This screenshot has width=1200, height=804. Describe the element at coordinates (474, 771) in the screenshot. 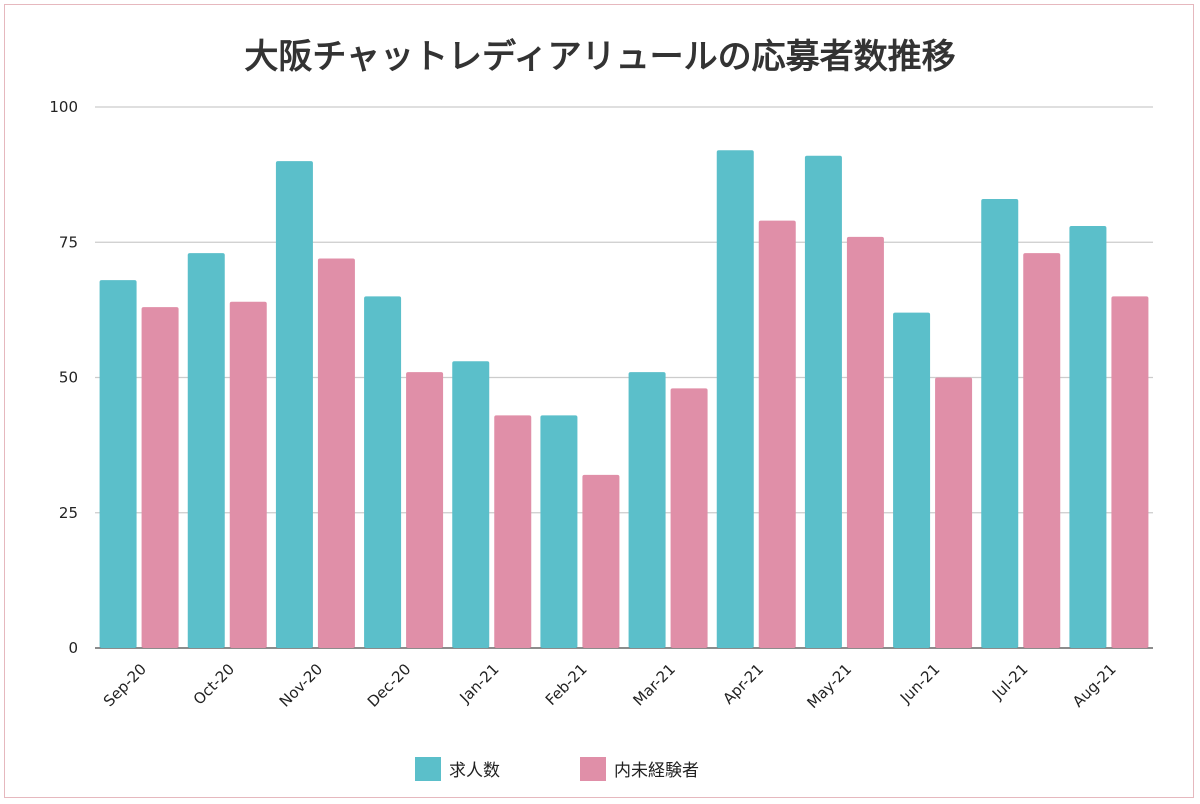

I see `legend-label: 求人数` at that location.